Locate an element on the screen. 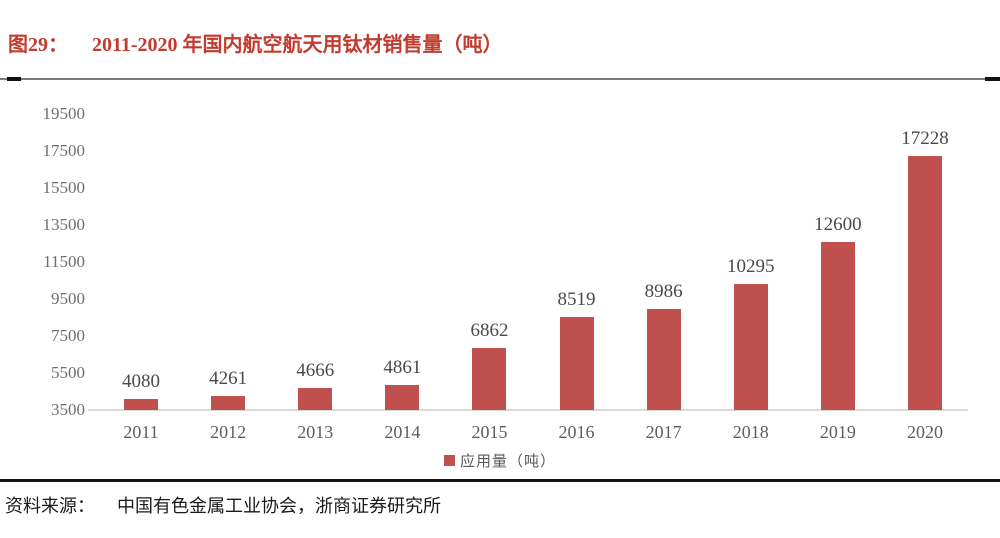 This screenshot has height=538, width=1000. bar-2015 is located at coordinates (489, 378).